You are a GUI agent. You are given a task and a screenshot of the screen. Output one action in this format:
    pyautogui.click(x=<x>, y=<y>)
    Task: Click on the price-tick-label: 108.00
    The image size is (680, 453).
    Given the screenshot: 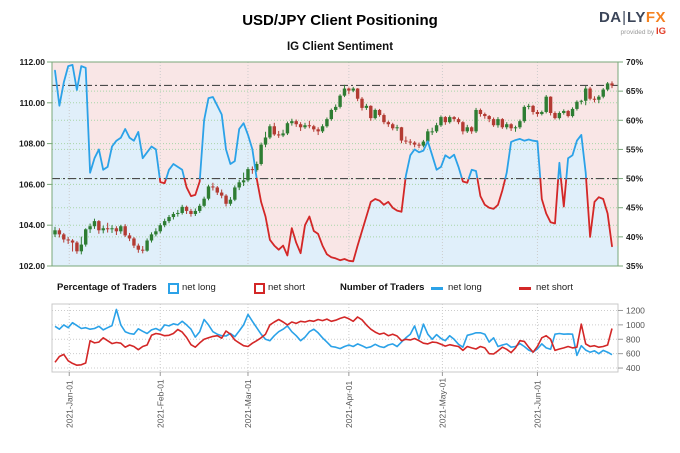 What is the action you would take?
    pyautogui.click(x=32, y=144)
    